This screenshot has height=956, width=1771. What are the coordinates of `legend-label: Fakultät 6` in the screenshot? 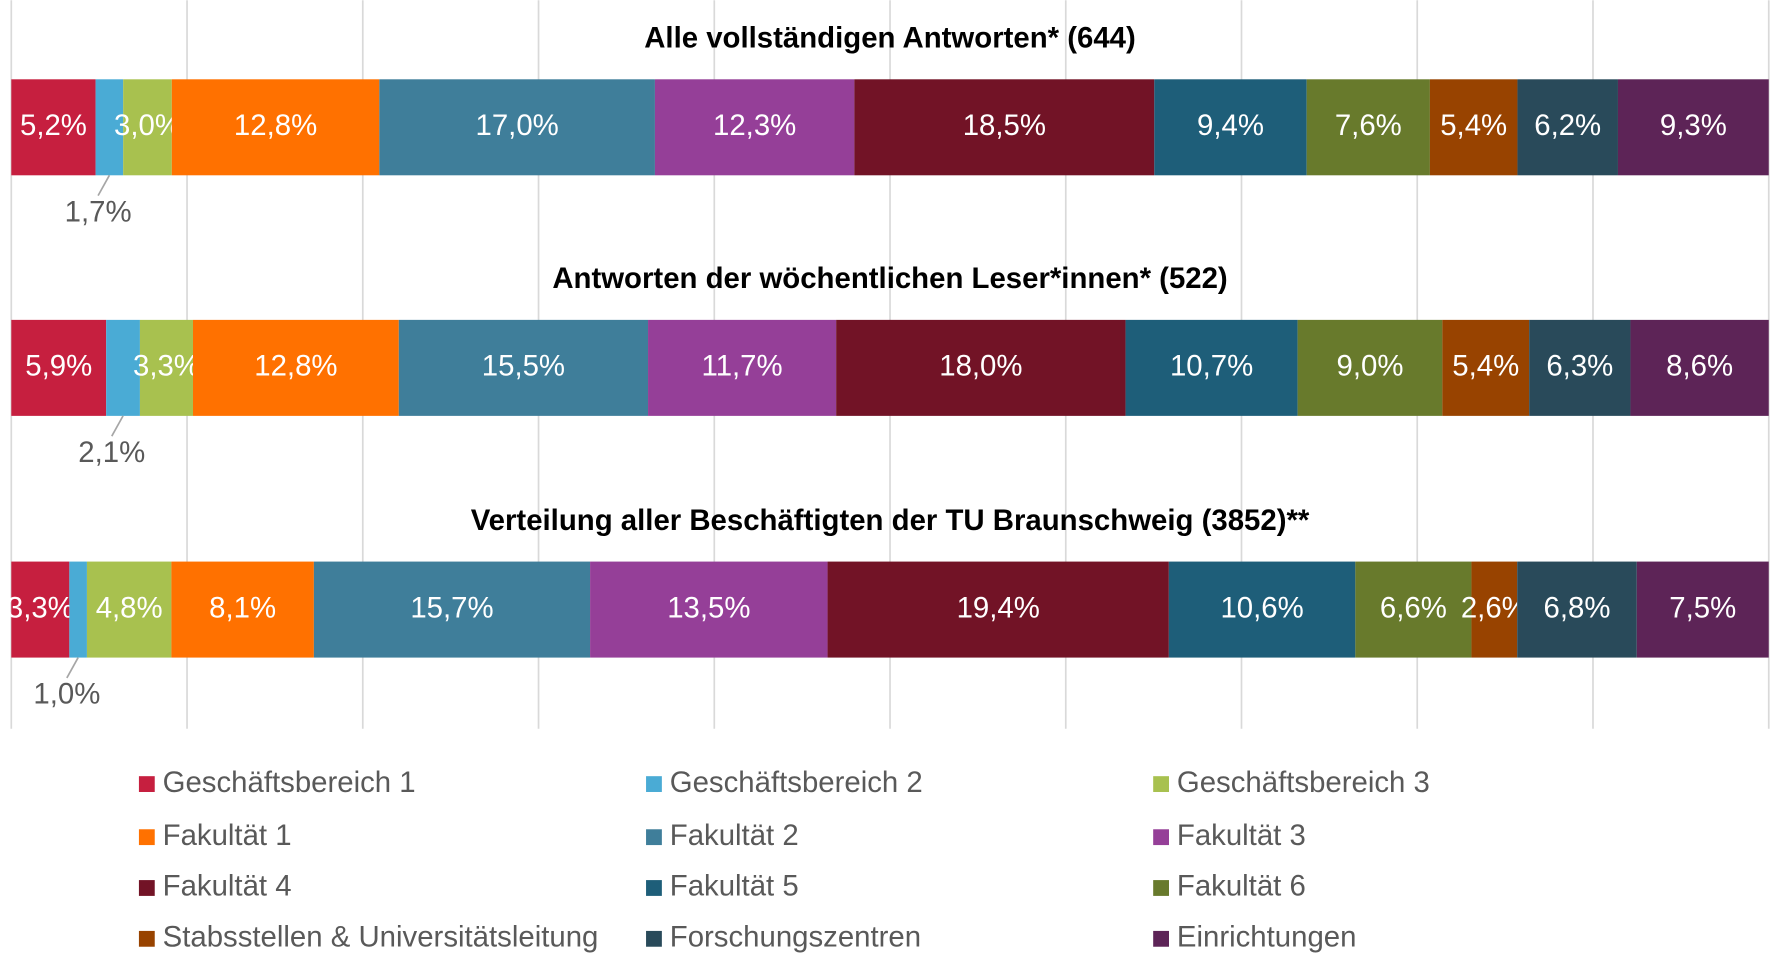 It's located at (1241, 886).